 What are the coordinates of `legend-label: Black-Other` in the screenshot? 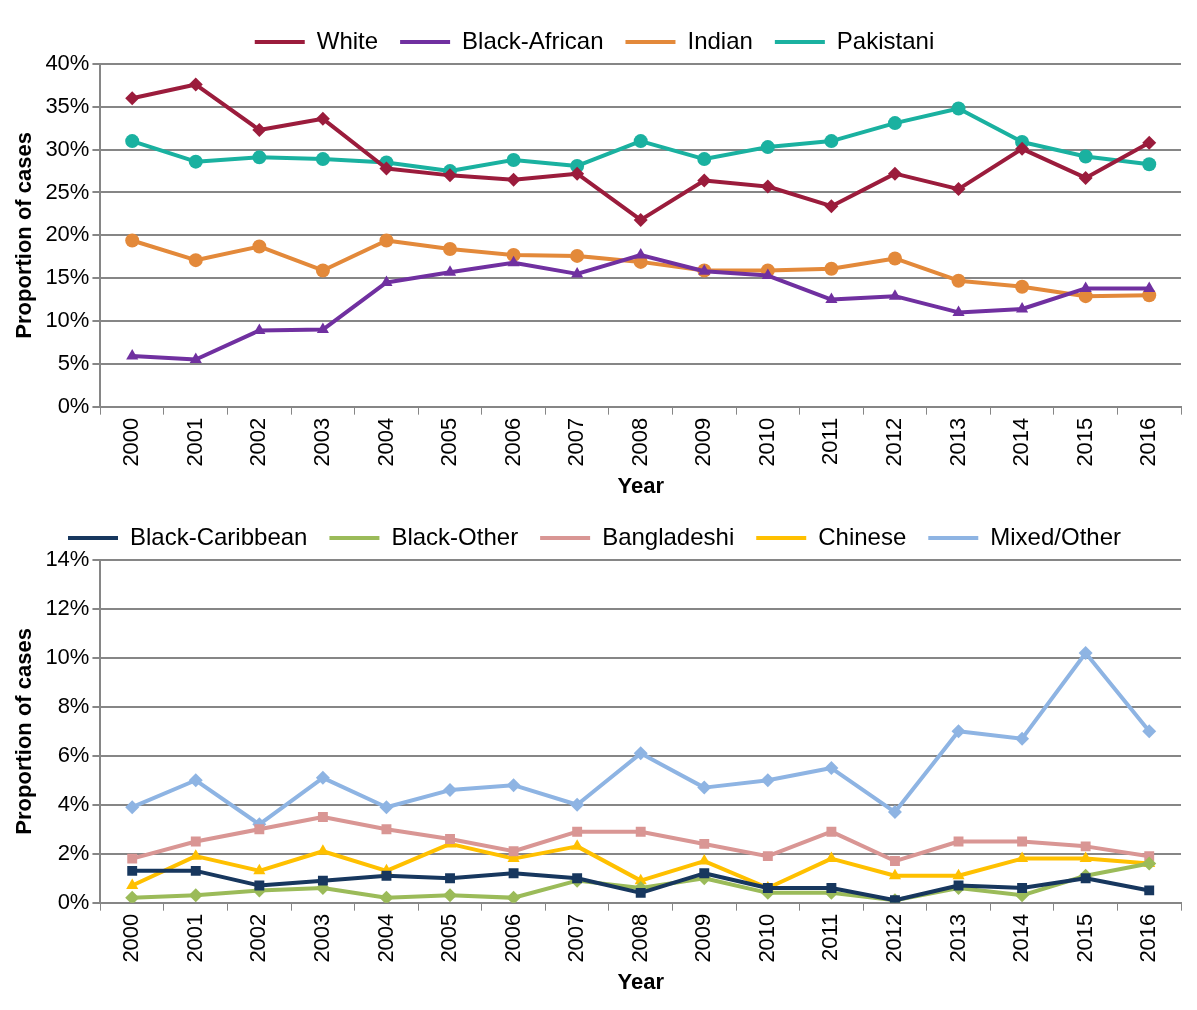 It's located at (455, 536).